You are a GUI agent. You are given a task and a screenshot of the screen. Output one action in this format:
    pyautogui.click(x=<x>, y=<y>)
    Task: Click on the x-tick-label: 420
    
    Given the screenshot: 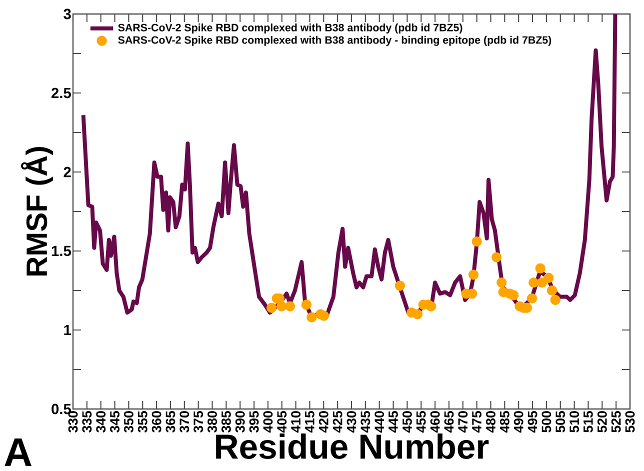 What is the action you would take?
    pyautogui.click(x=323, y=422)
    